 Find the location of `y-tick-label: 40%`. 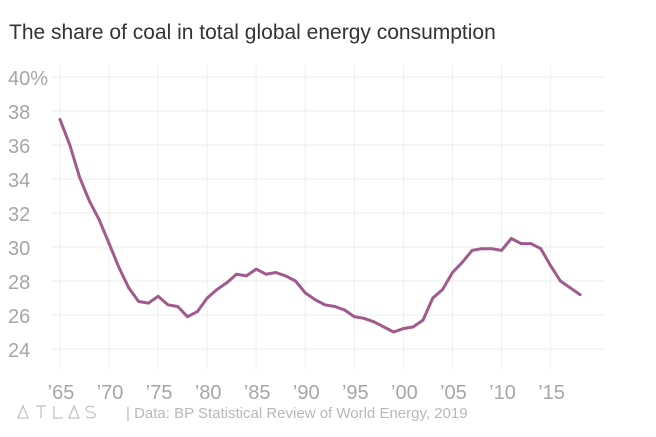

y-tick-label: 40% is located at coordinates (28, 79).